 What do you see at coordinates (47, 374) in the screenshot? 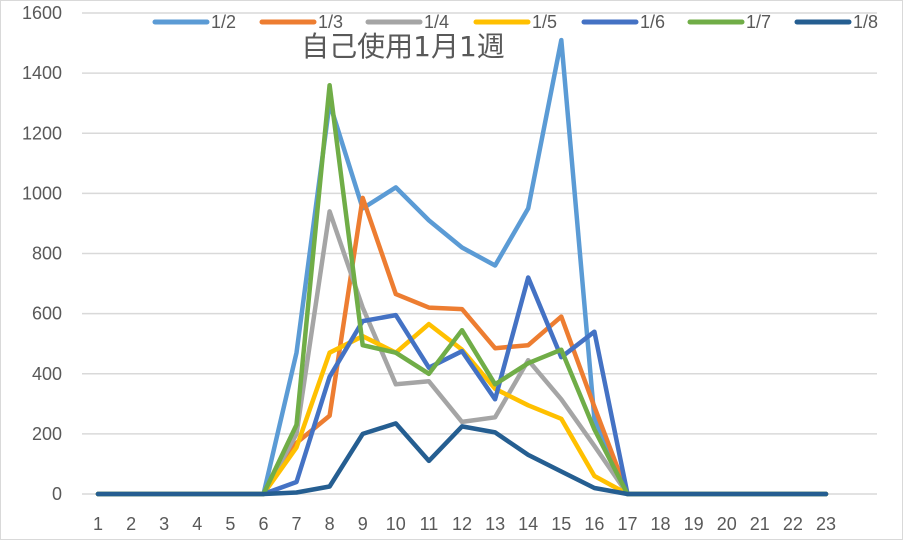
I see `y-tick-label: 400` at bounding box center [47, 374].